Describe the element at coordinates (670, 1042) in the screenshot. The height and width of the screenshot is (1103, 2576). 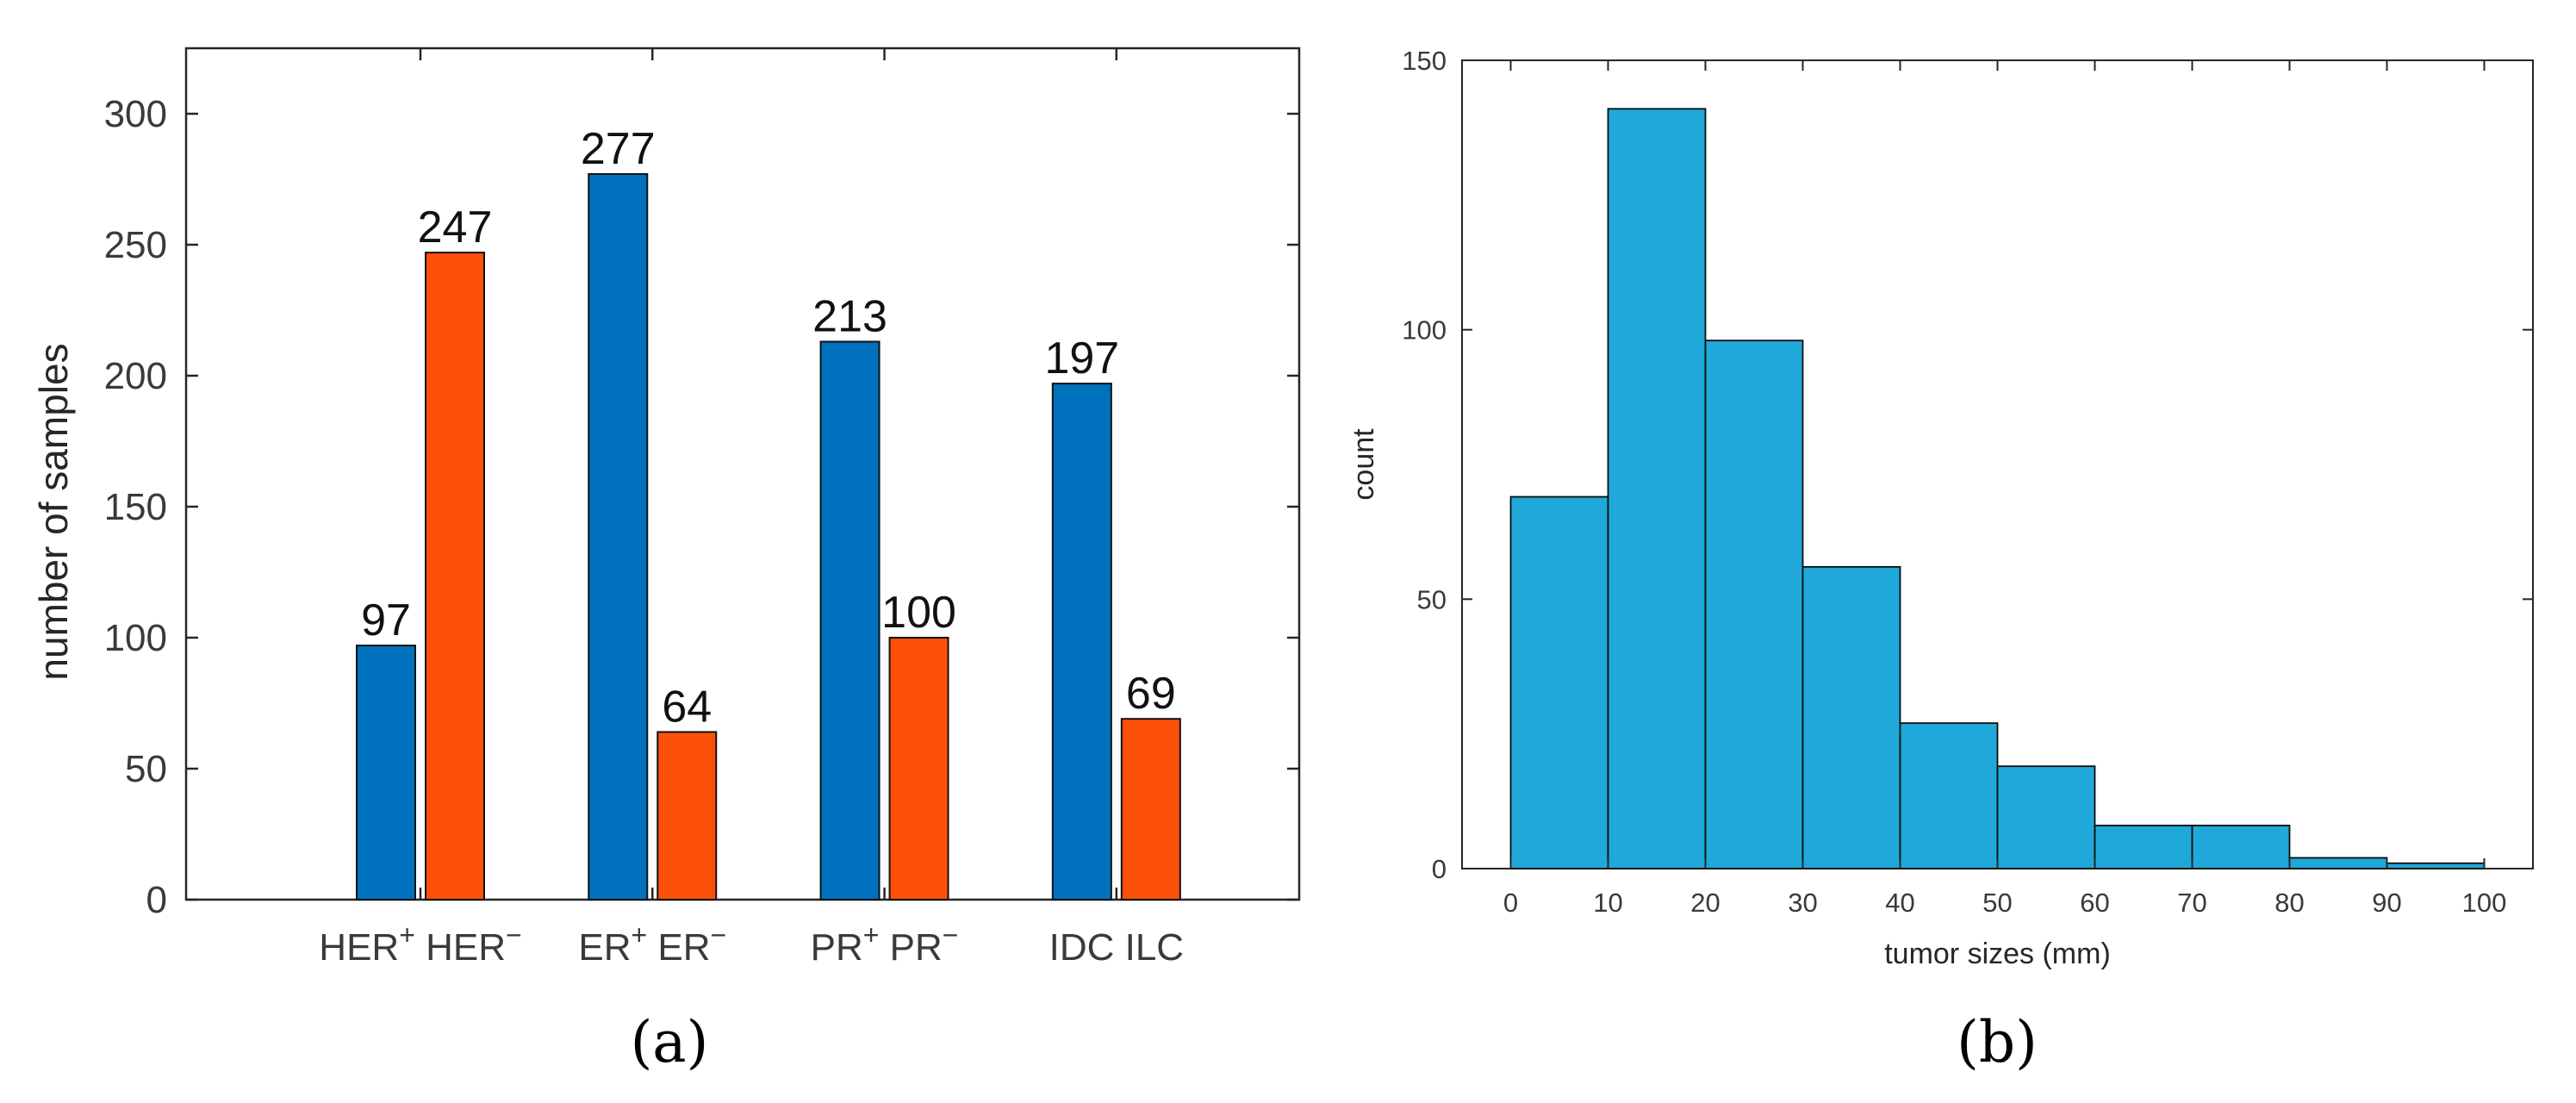
I see `panel-a-label: (a)` at that location.